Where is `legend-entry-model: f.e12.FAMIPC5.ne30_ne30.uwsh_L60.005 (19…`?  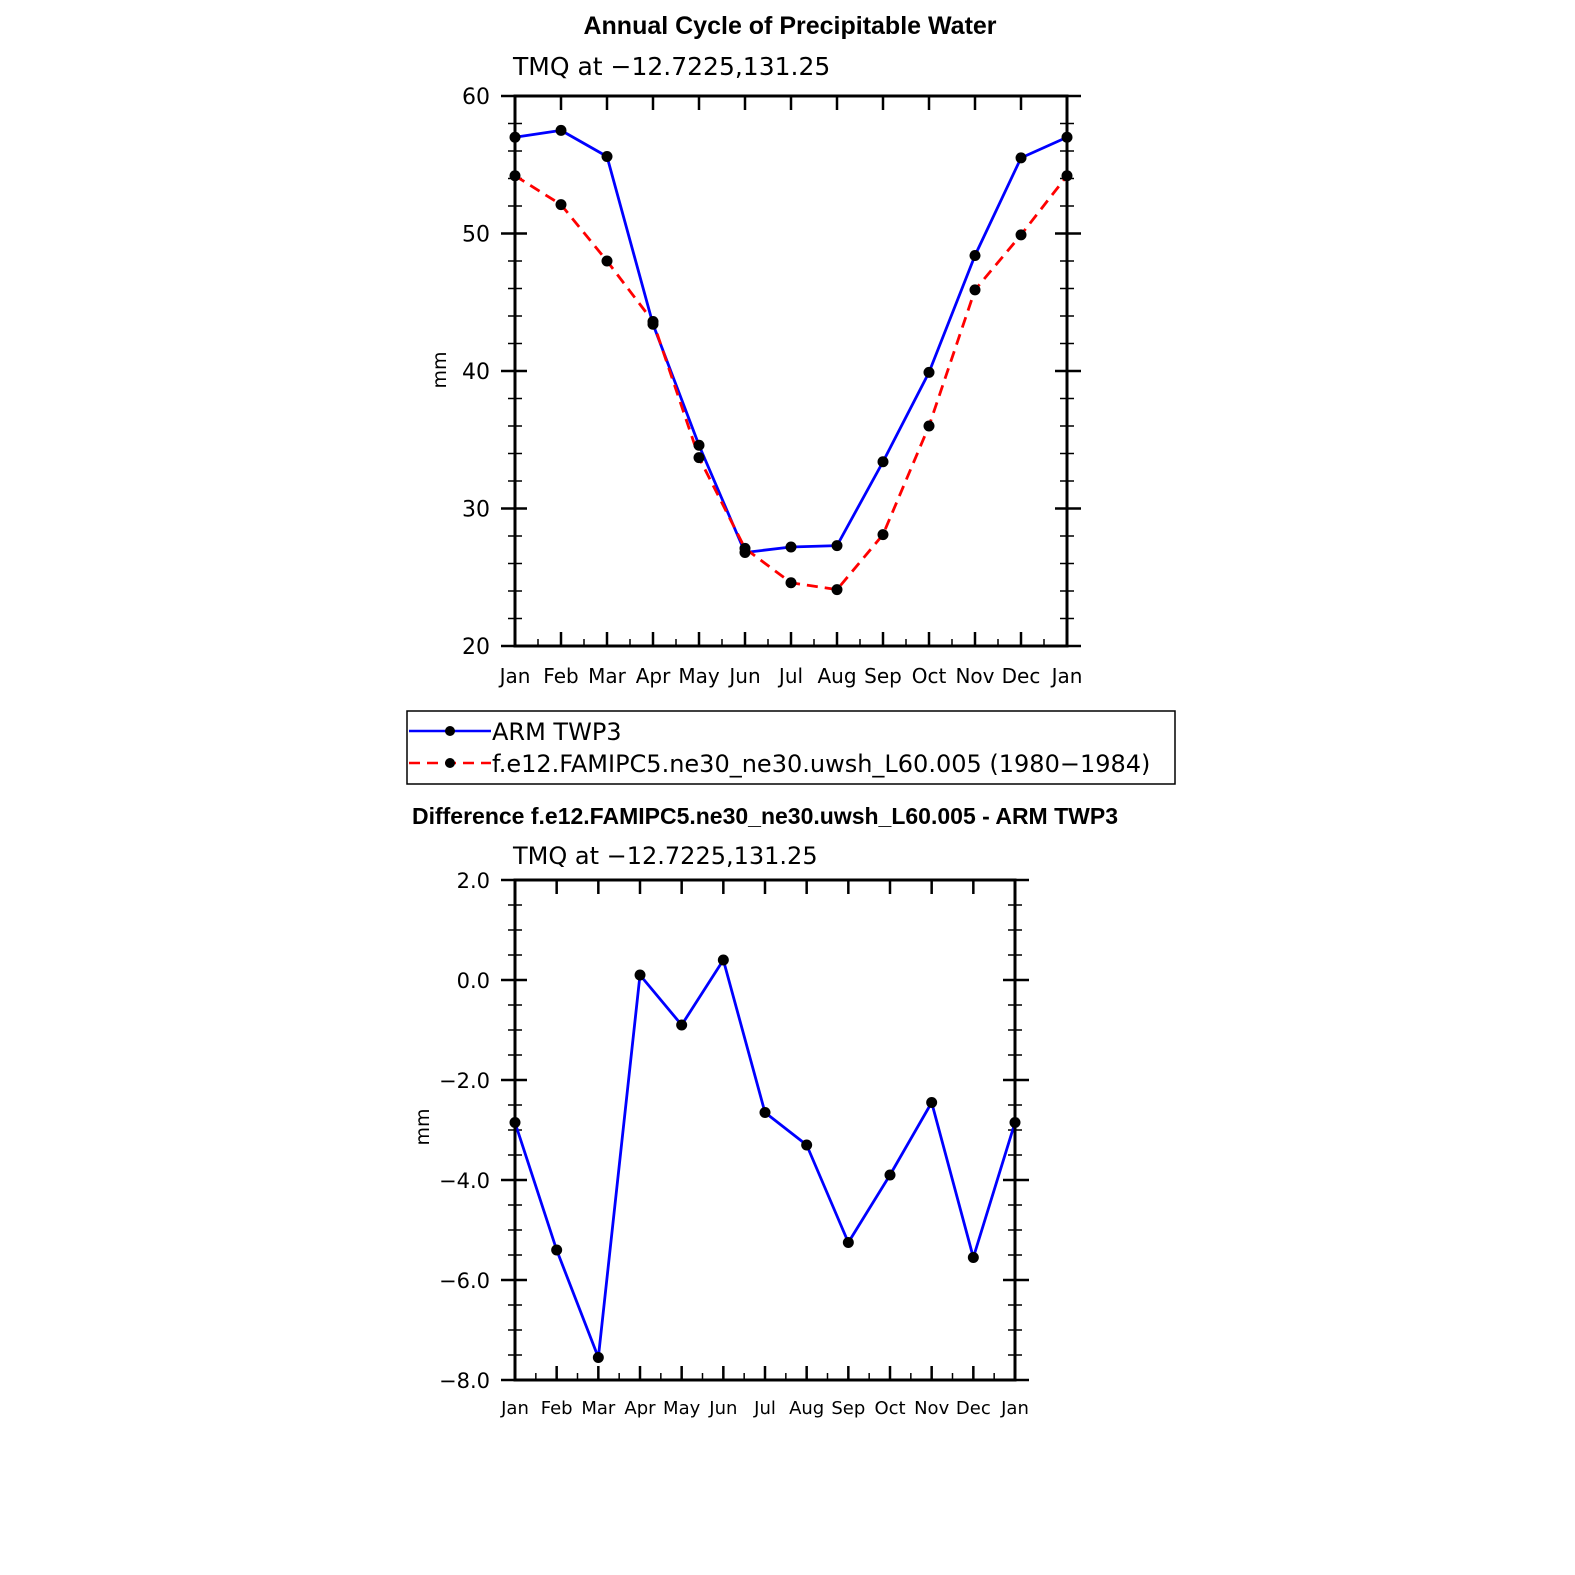
legend-entry-model: f.e12.FAMIPC5.ne30_ne30.uwsh_L60.005 (19… is located at coordinates (779, 764).